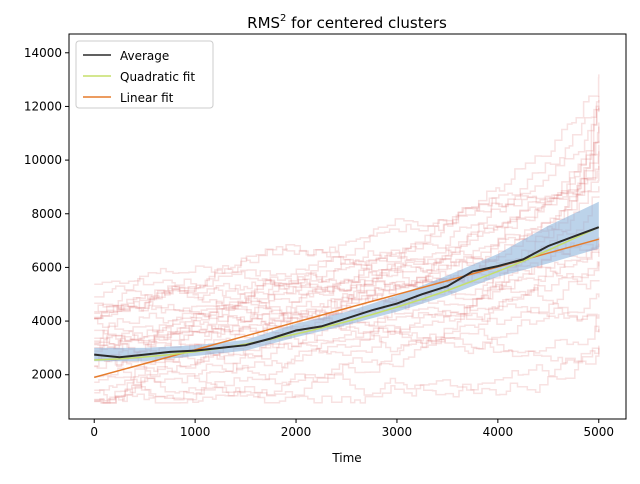  I want to click on y-tick-label: 8000, so click(46, 214).